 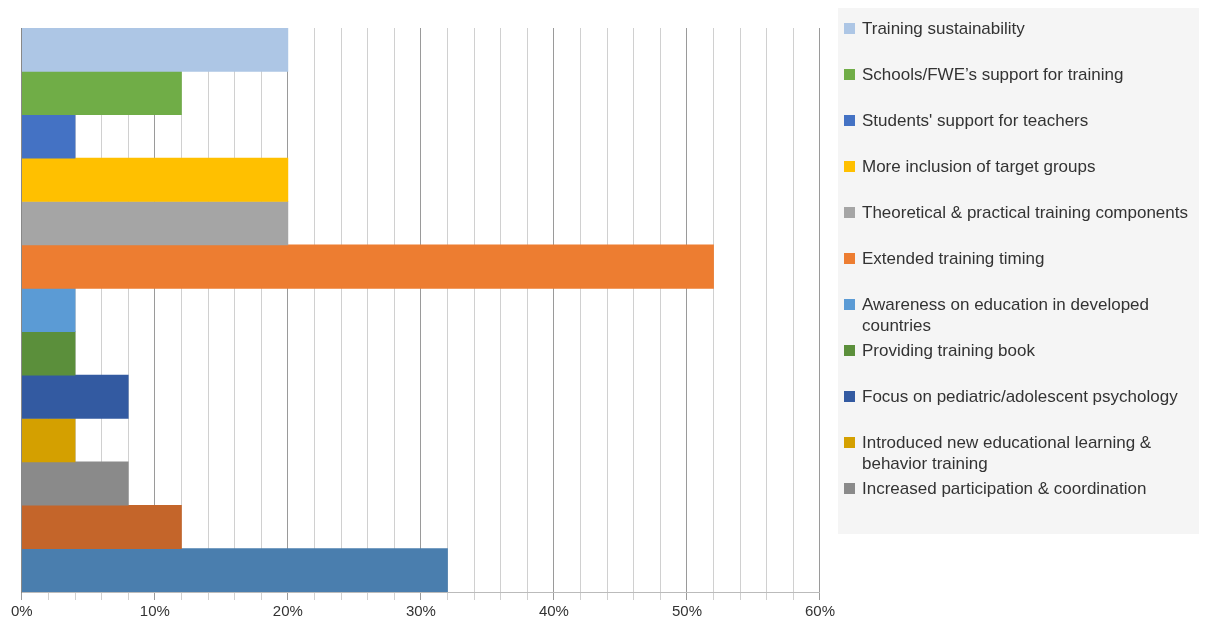 What do you see at coordinates (943, 28) in the screenshot?
I see `legend-label: Training sustainability` at bounding box center [943, 28].